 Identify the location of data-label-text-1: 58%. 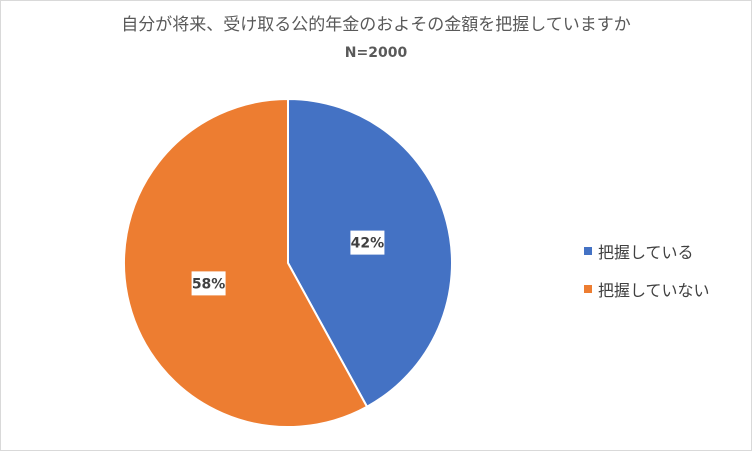
(209, 284).